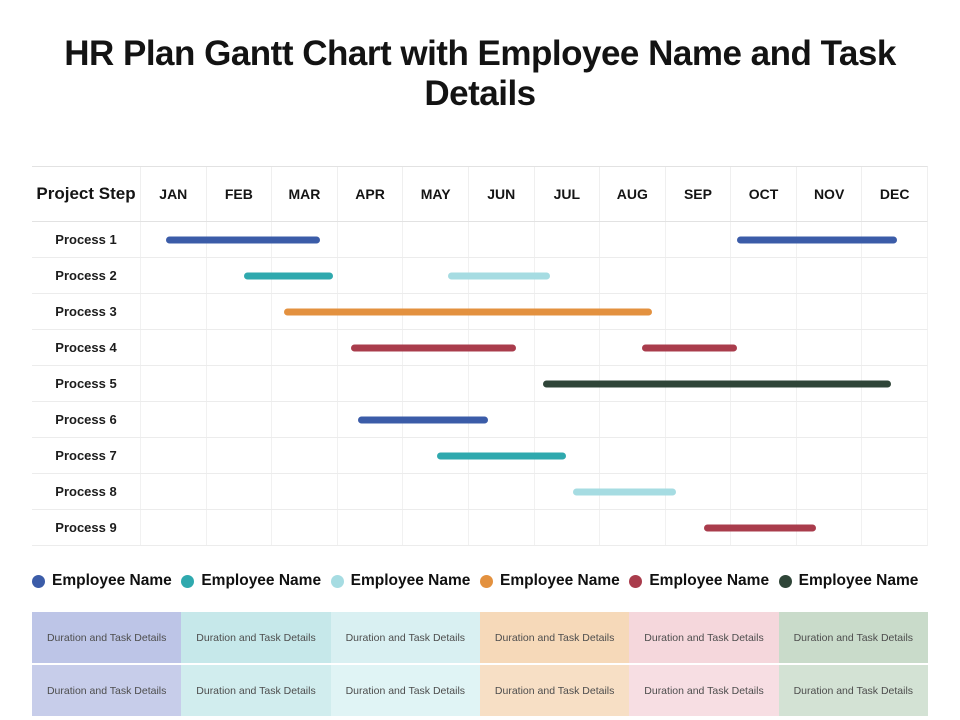 This screenshot has width=960, height=720. What do you see at coordinates (763, 194) in the screenshot?
I see `column-header-month: OCT` at bounding box center [763, 194].